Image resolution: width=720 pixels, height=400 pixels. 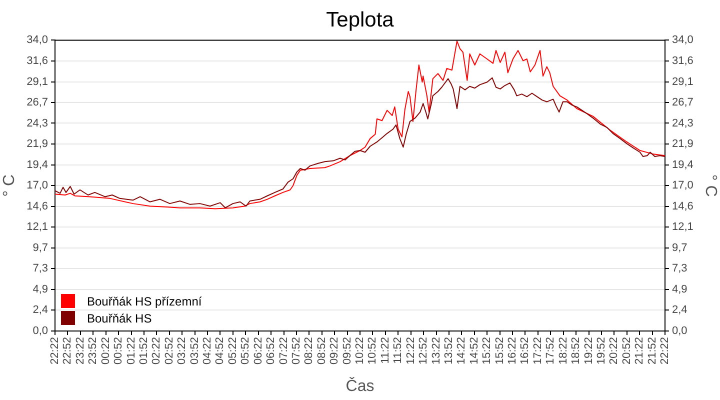 I want to click on x-tick-label: 14:52, so click(x=474, y=351).